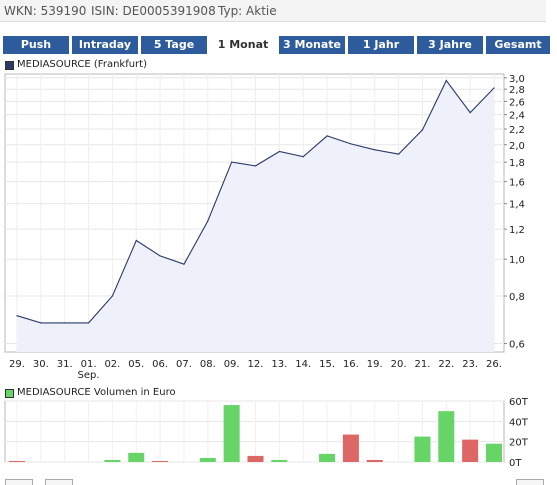 The image size is (557, 485). I want to click on price-y-tick-label: 0,6, so click(517, 345).